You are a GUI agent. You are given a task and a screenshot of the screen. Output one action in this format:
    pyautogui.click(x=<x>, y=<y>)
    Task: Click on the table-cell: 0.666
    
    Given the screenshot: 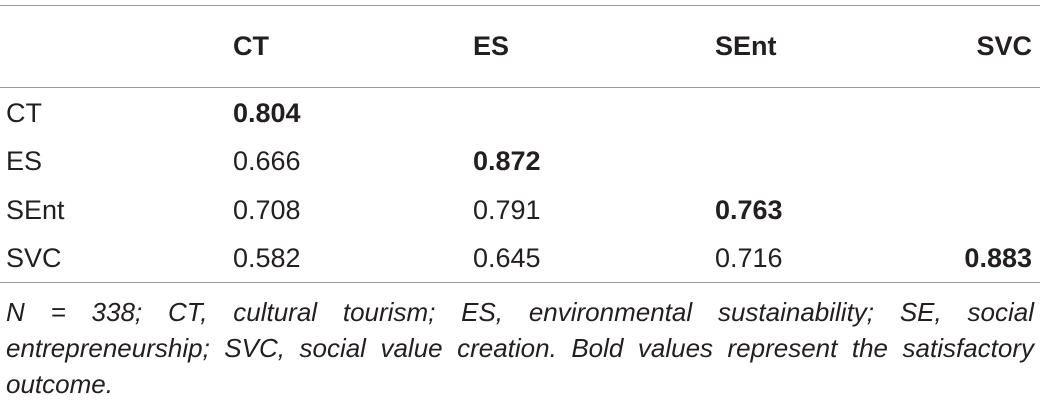 What is the action you would take?
    pyautogui.click(x=267, y=161)
    